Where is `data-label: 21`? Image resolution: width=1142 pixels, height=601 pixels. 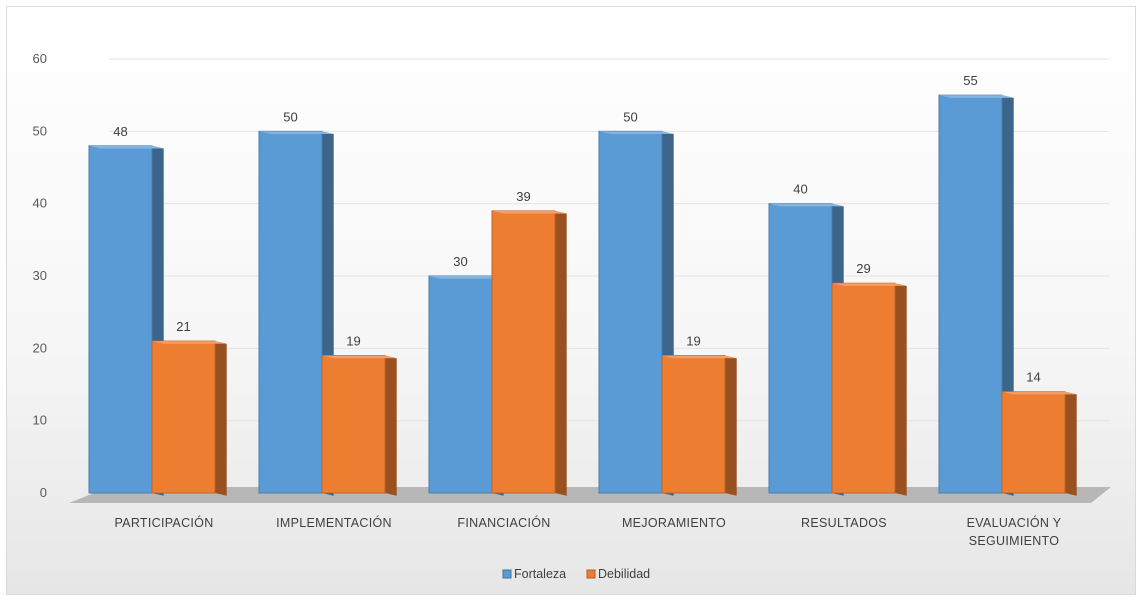 data-label: 21 is located at coordinates (183, 326).